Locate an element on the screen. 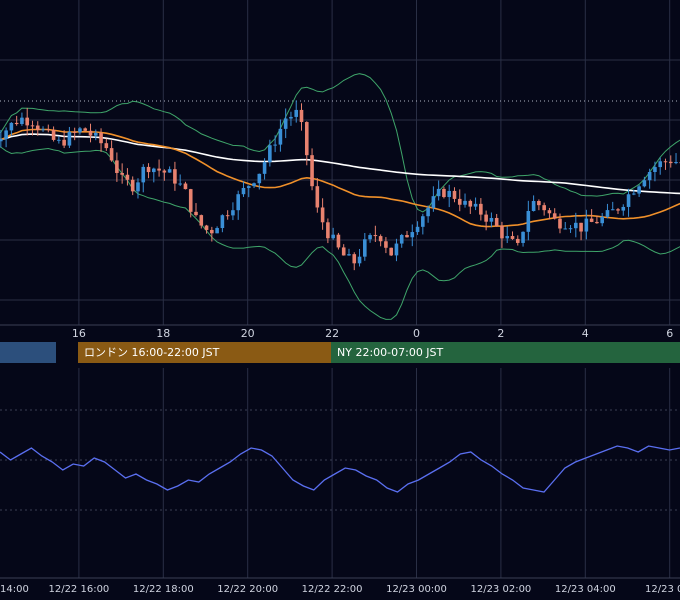 The image size is (680, 600). price-x-tick-label: 18 is located at coordinates (163, 333).